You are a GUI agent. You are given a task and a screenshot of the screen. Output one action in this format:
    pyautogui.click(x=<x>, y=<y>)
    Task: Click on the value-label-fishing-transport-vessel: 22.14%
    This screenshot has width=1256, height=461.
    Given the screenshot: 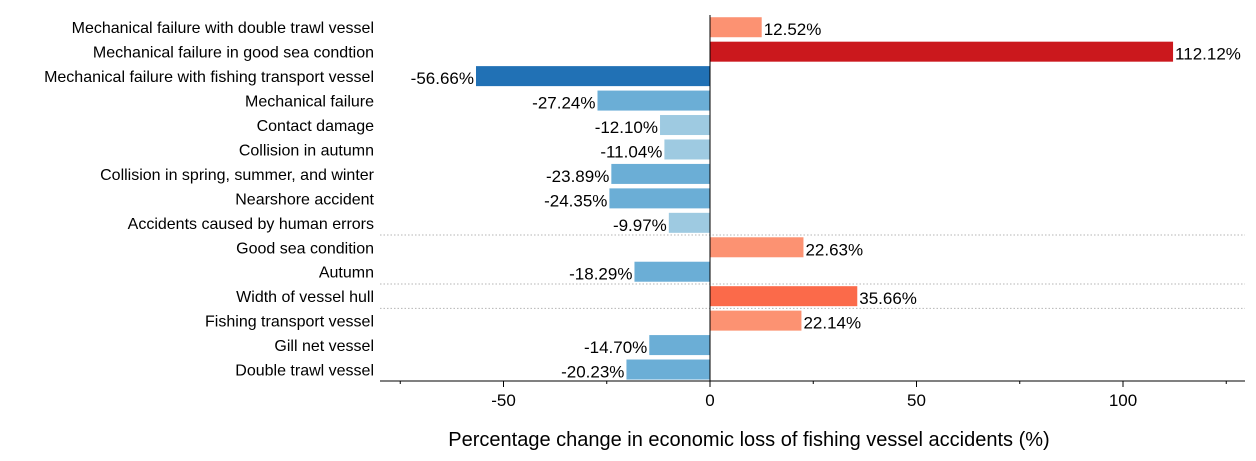 What is the action you would take?
    pyautogui.click(x=832, y=323)
    